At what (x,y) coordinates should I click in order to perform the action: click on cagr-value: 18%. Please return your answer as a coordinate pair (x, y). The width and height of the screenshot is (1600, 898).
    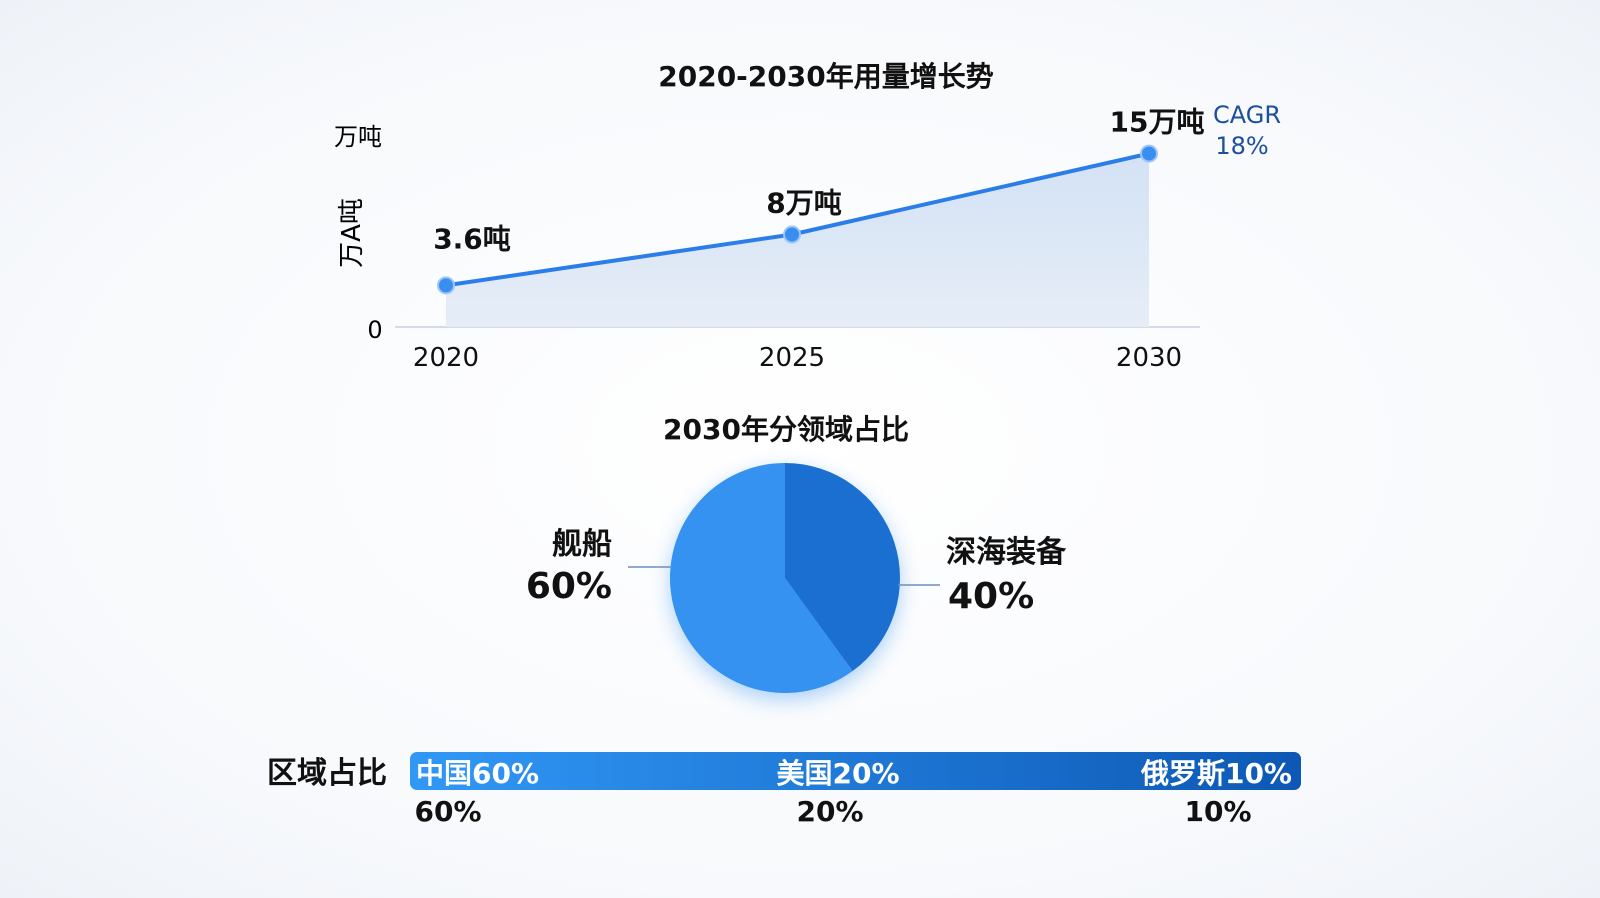
    Looking at the image, I should click on (1241, 146).